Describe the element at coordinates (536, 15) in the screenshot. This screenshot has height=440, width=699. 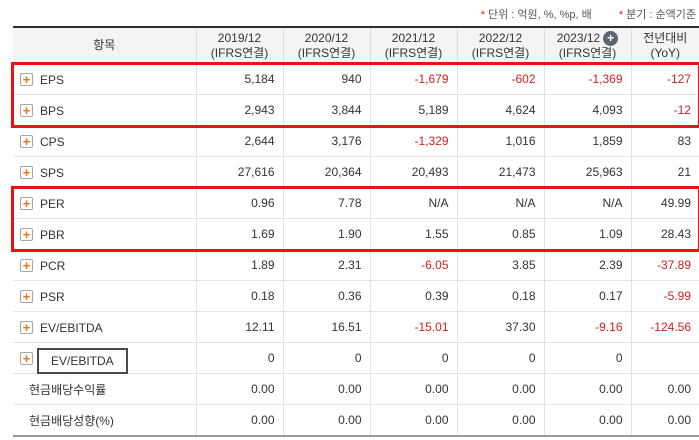
I see `unit-note: * 단위 : 억원, %, %p, 배` at that location.